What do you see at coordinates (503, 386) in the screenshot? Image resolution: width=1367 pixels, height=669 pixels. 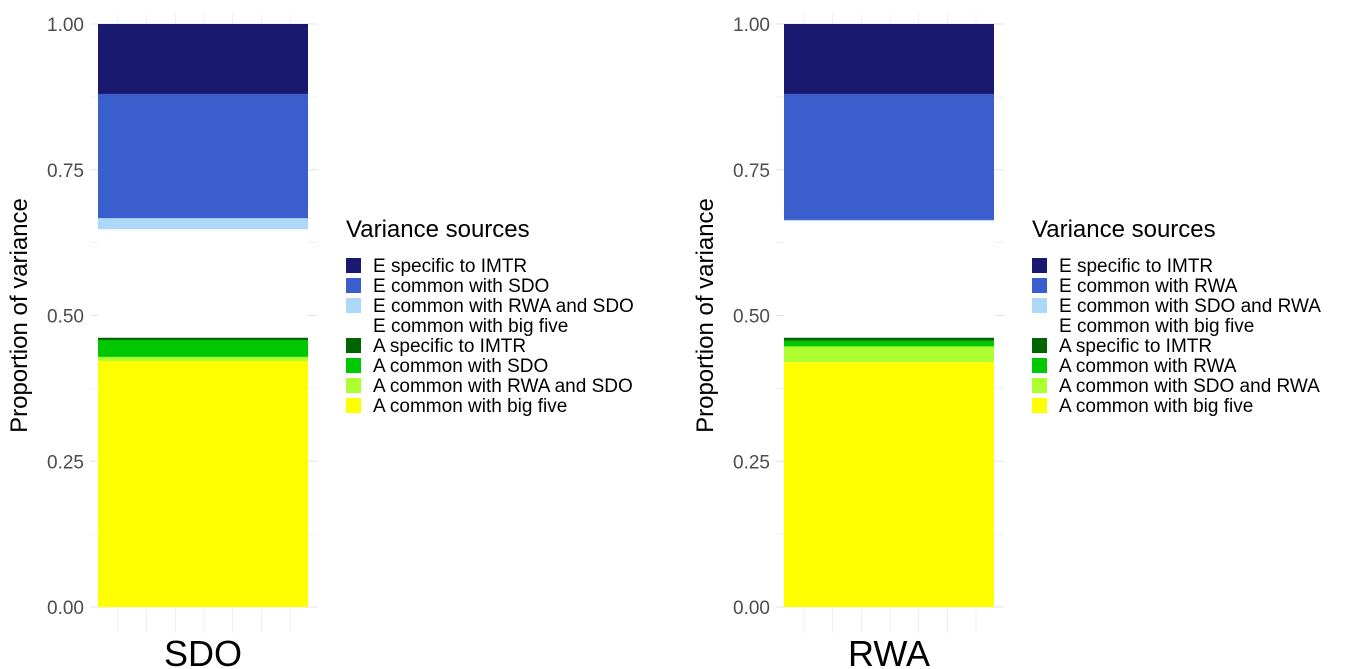 I see `legend-label: A common with RWA and SDO` at bounding box center [503, 386].